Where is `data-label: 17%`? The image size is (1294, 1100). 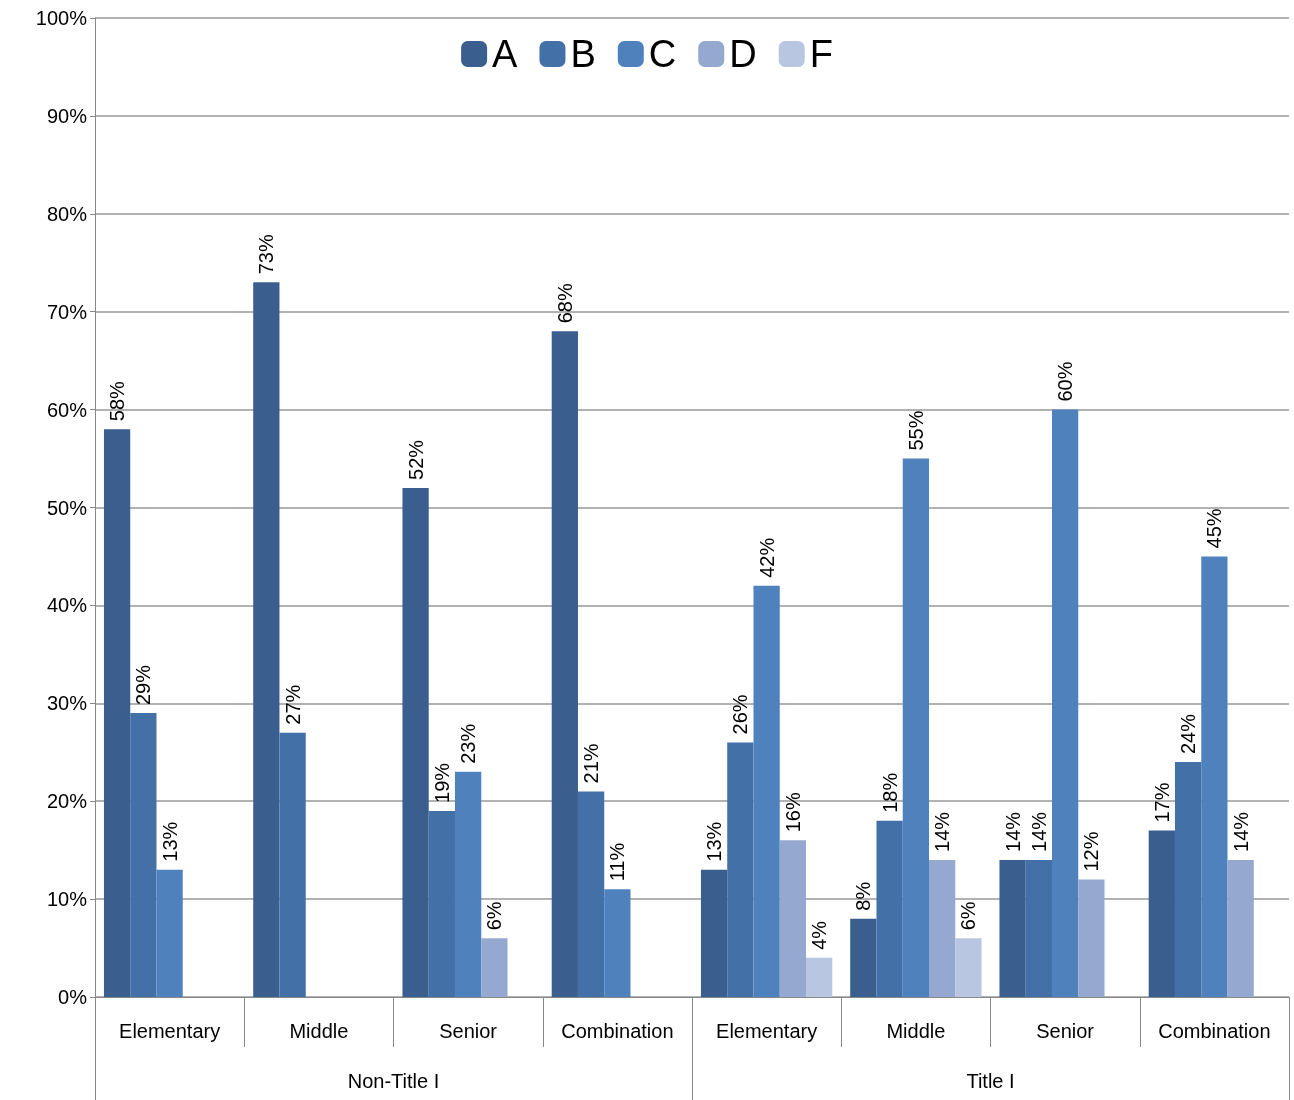
data-label: 17% is located at coordinates (1161, 802).